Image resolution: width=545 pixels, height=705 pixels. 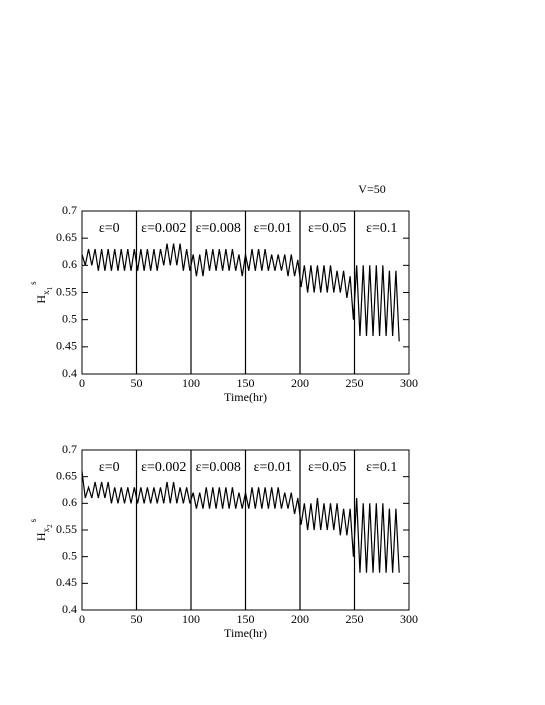 What do you see at coordinates (50, 526) in the screenshot?
I see `y-label-subsub: 2` at bounding box center [50, 526].